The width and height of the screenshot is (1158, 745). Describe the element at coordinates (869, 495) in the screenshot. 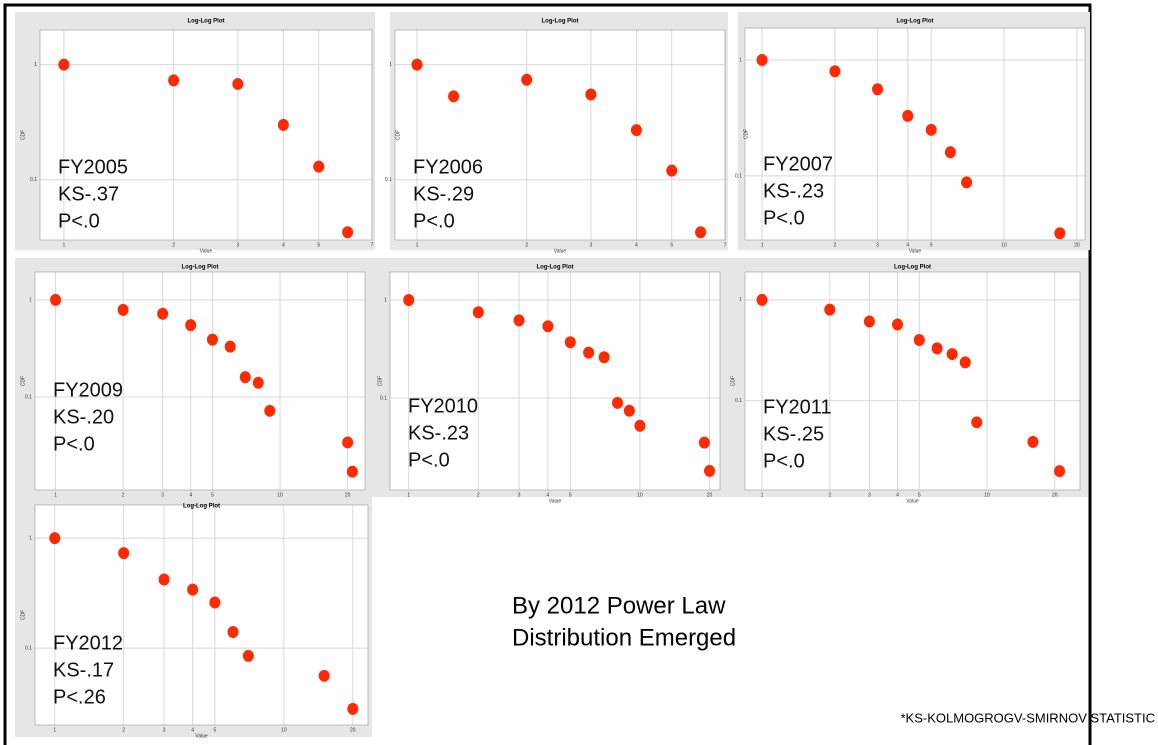

I see `x-tick-label: 3` at that location.